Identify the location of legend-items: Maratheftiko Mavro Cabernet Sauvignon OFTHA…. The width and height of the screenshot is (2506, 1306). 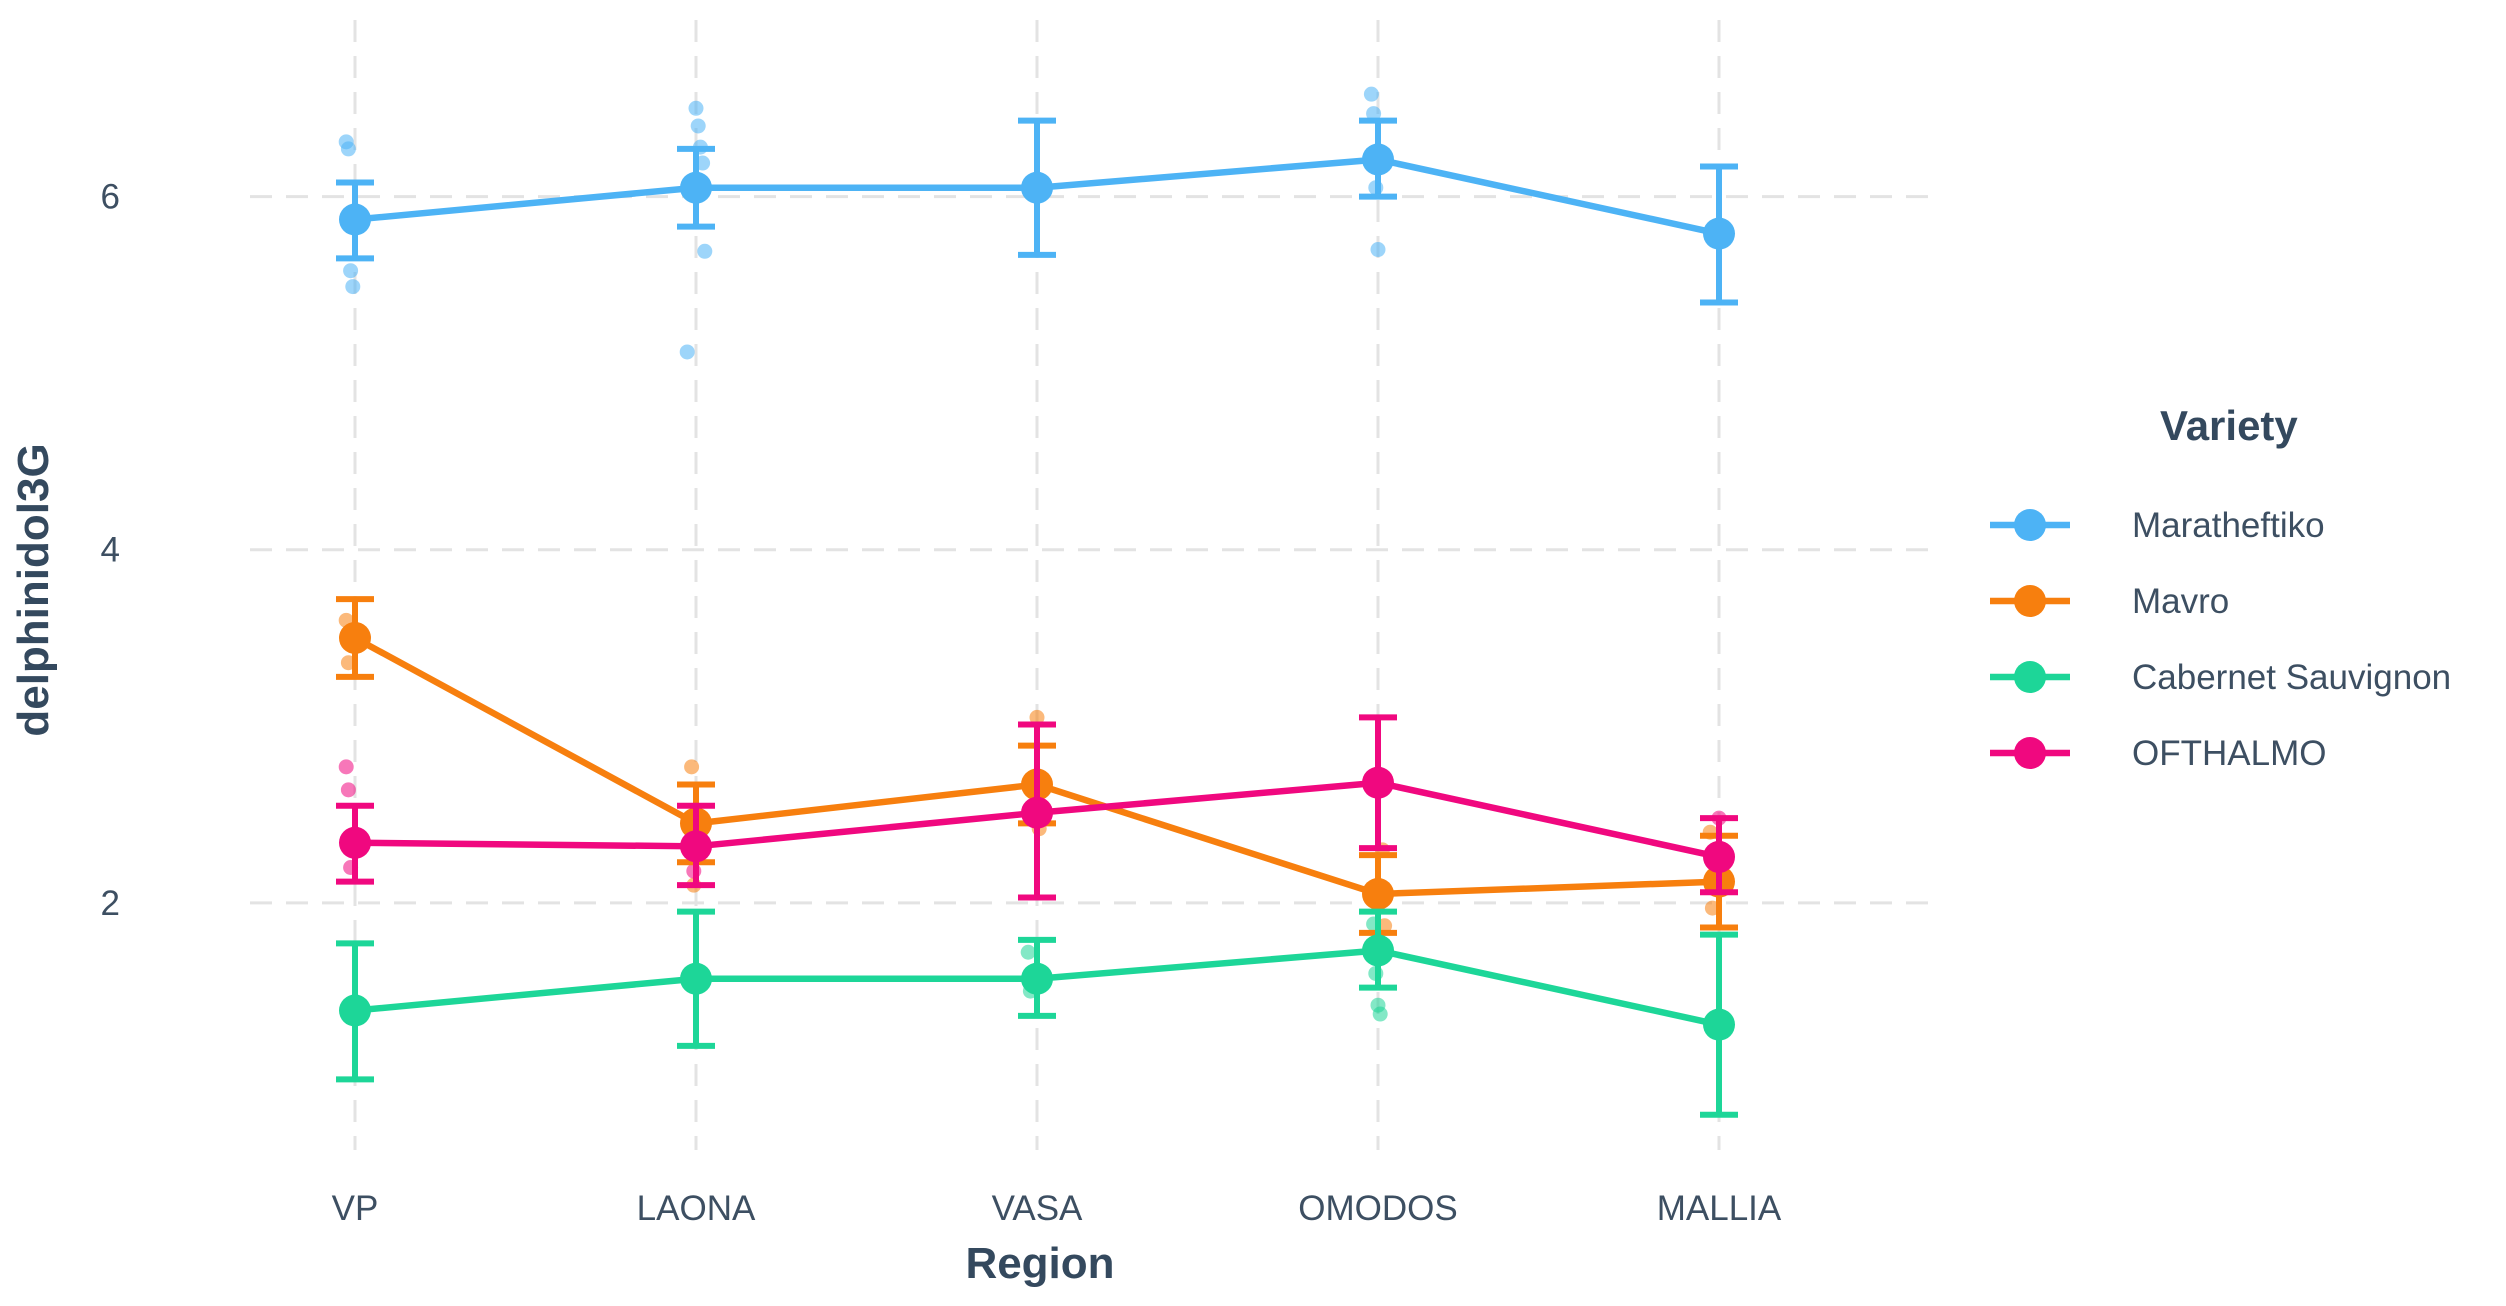
(2220, 639).